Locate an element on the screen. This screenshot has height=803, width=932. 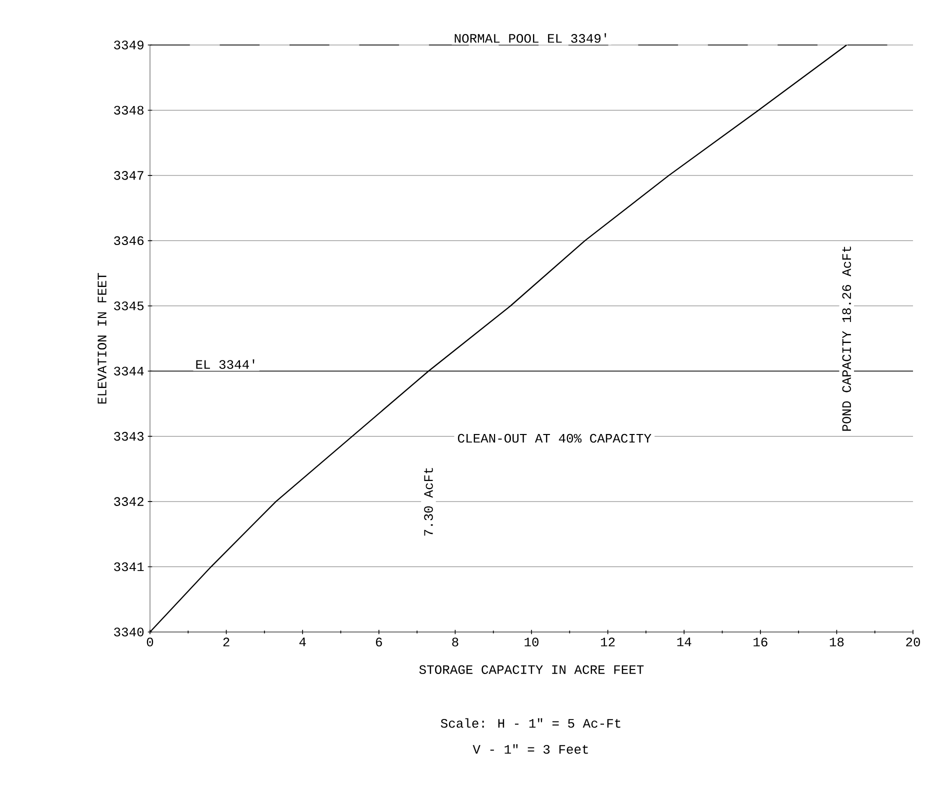
x-tick-label: 0 is located at coordinates (150, 642).